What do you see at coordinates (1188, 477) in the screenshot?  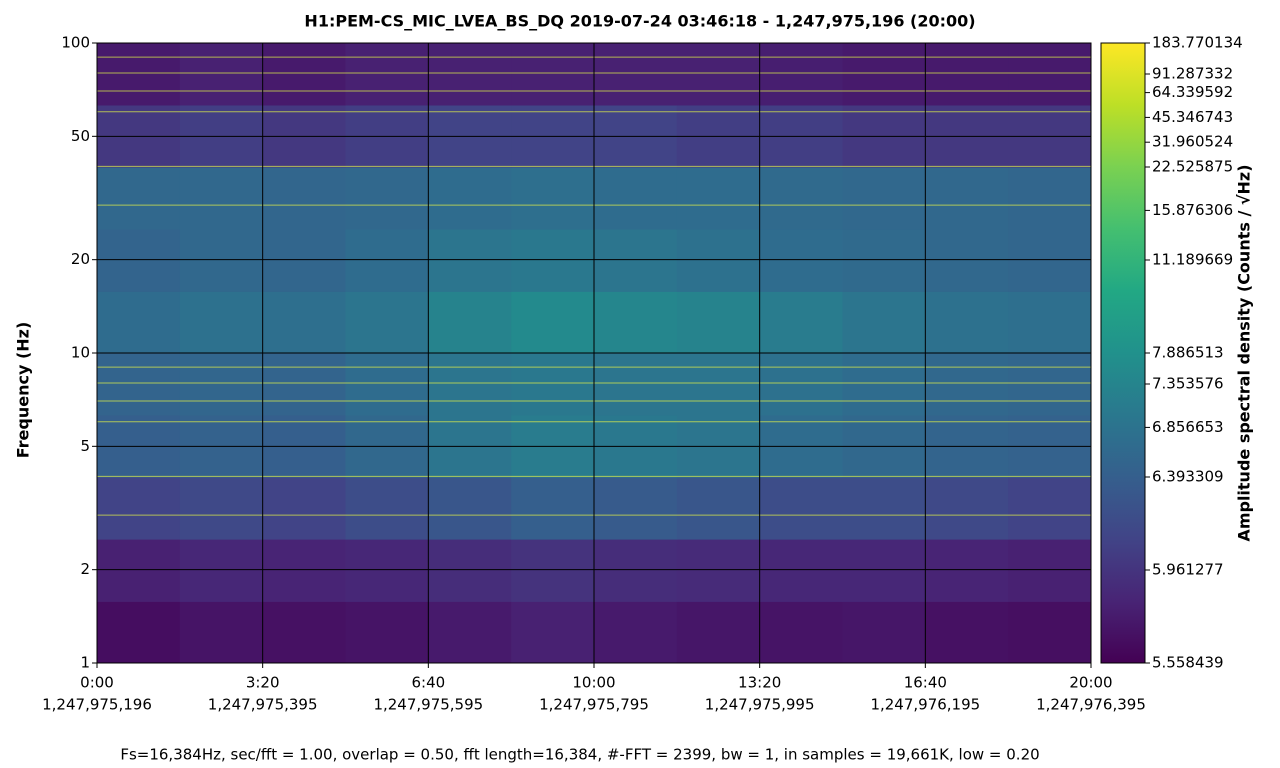 I see `colorbar-tick-label: 6.393309` at bounding box center [1188, 477].